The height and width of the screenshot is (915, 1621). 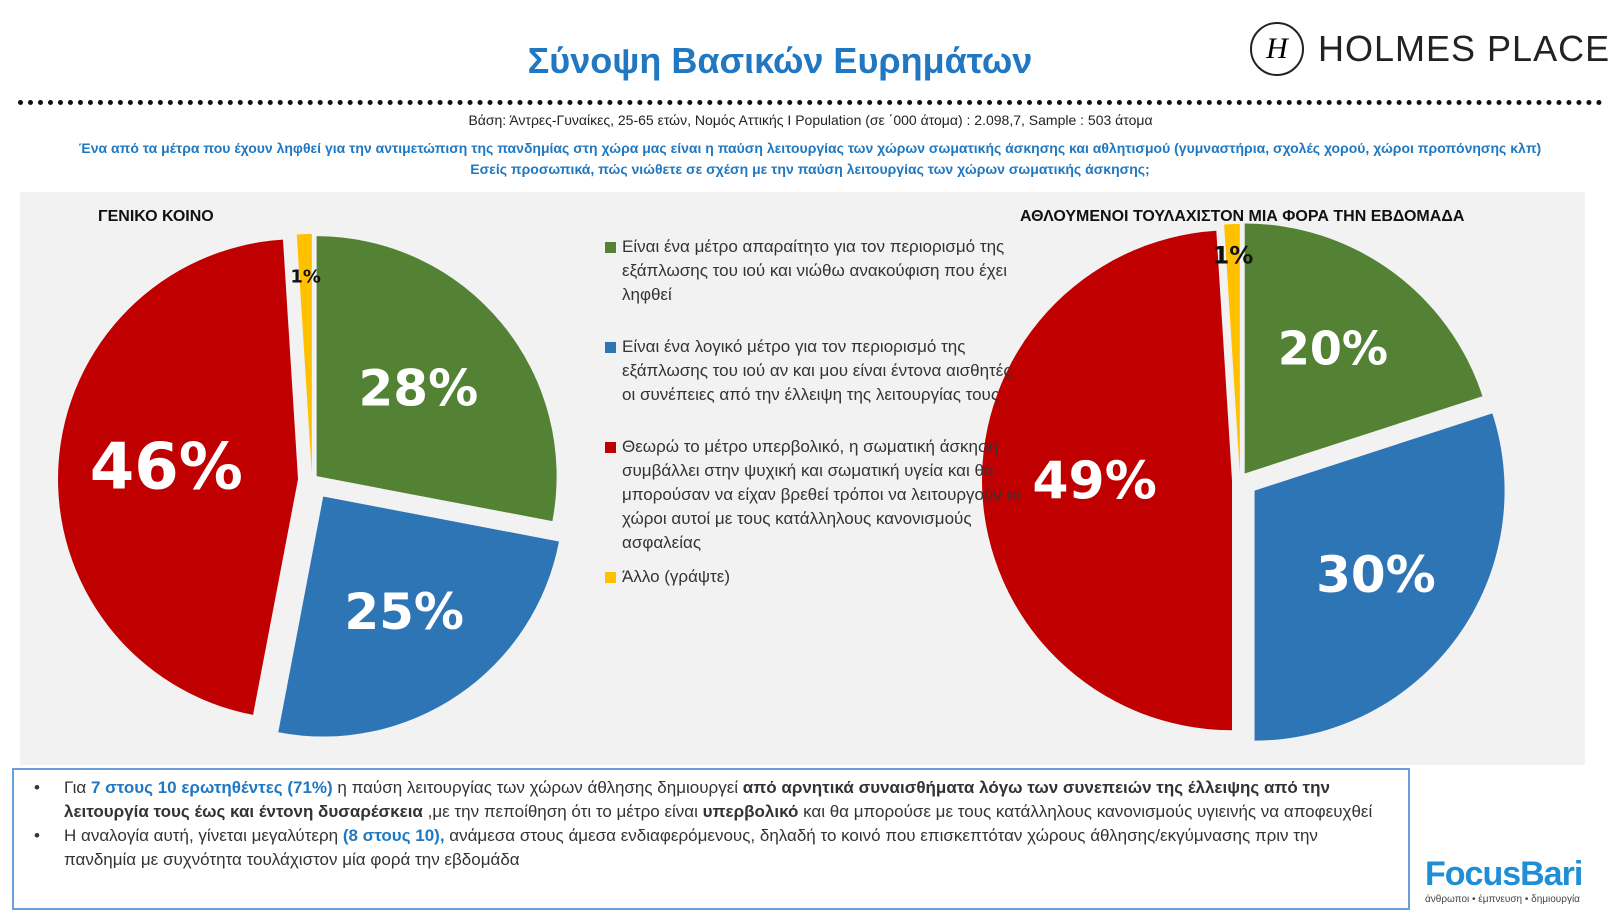 I want to click on chart-title-general: ΓΕΝΙΚΟ ΚΟΙΝΟ, so click(x=156, y=216).